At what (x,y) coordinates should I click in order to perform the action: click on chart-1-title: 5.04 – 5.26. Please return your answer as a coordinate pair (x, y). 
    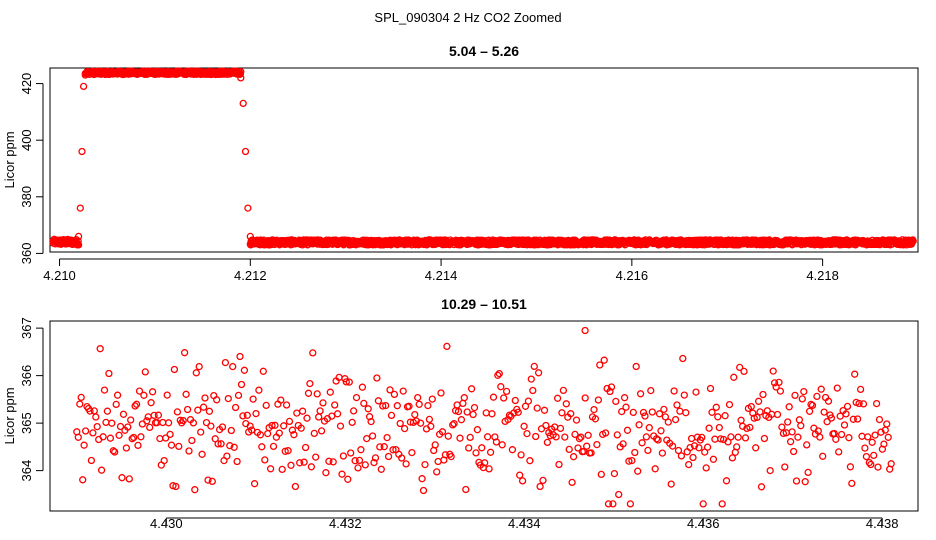
    Looking at the image, I should click on (484, 51).